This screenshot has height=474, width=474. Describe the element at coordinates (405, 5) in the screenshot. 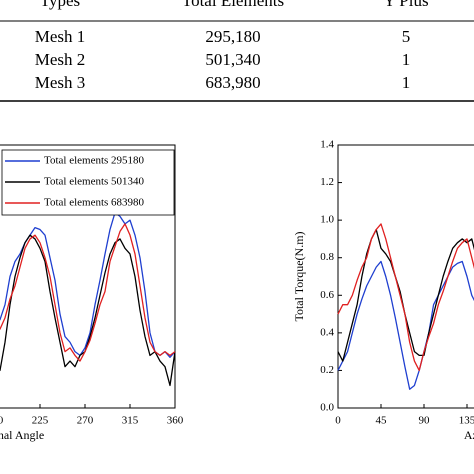

I see `table-header: Y Plus` at that location.